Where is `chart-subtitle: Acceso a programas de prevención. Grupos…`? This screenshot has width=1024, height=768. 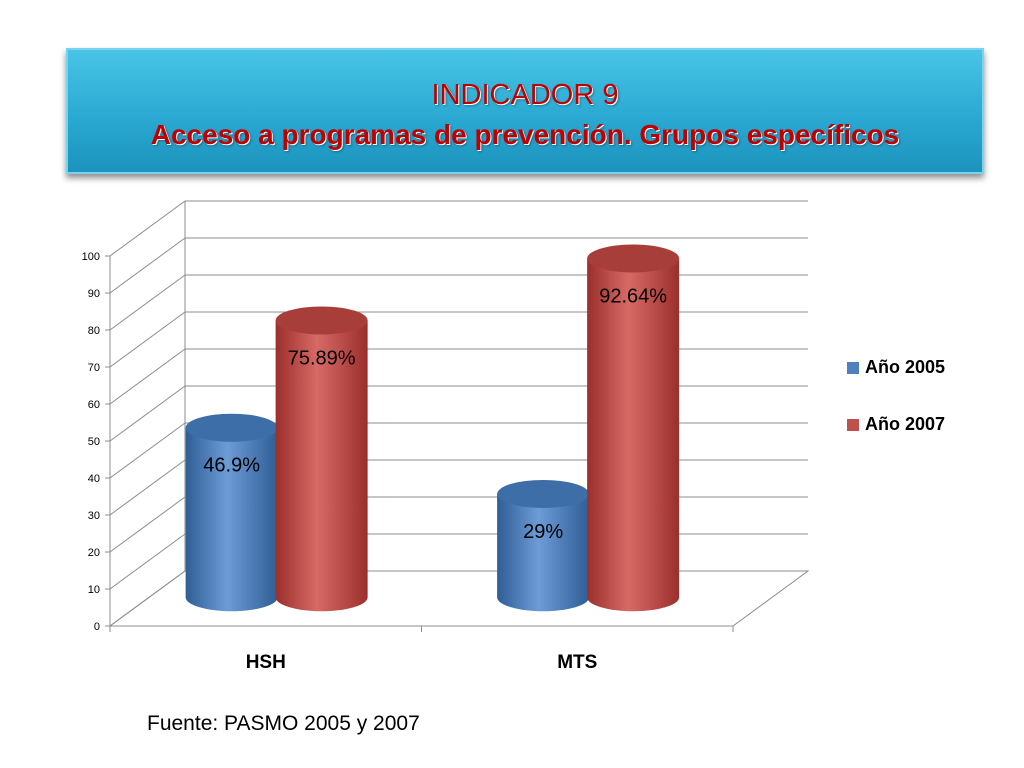
chart-subtitle: Acceso a programas de prevención. Grupos… is located at coordinates (525, 134).